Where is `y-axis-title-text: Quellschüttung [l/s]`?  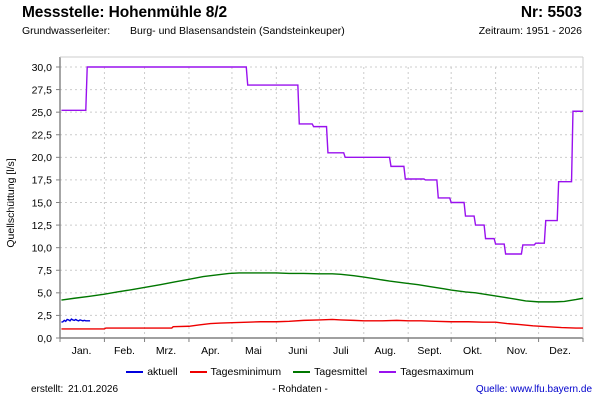 y-axis-title-text: Quellschüttung [l/s] is located at coordinates (11, 202).